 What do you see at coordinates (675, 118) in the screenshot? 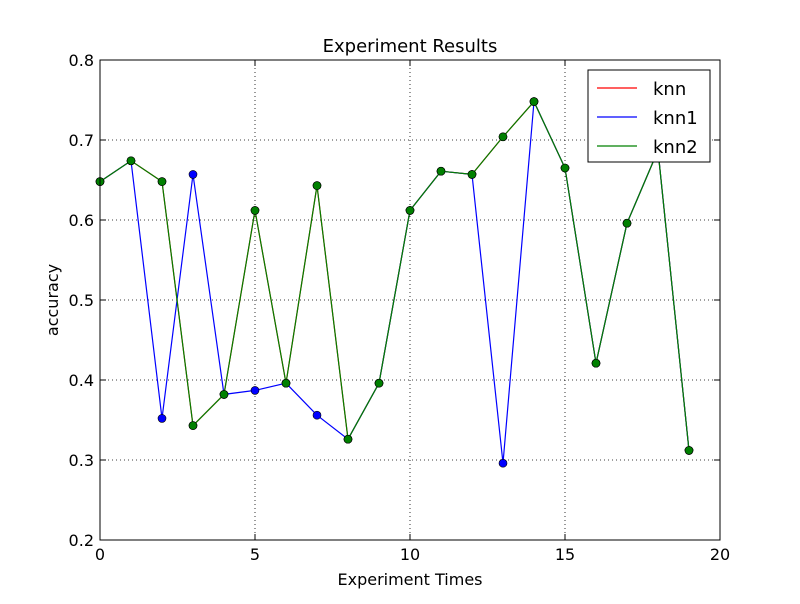
I see `legend-label-knn1: knn1` at bounding box center [675, 118].